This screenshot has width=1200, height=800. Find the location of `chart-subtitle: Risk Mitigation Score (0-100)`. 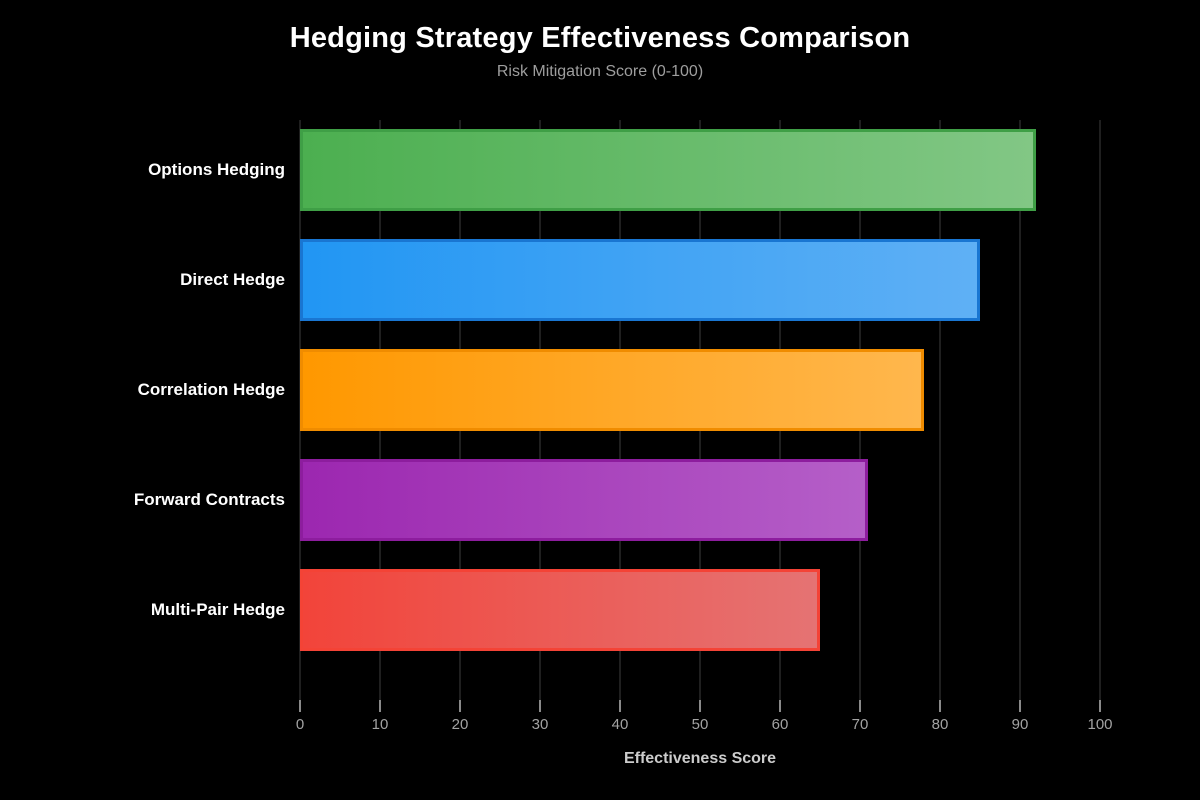

chart-subtitle: Risk Mitigation Score (0-100) is located at coordinates (600, 71).